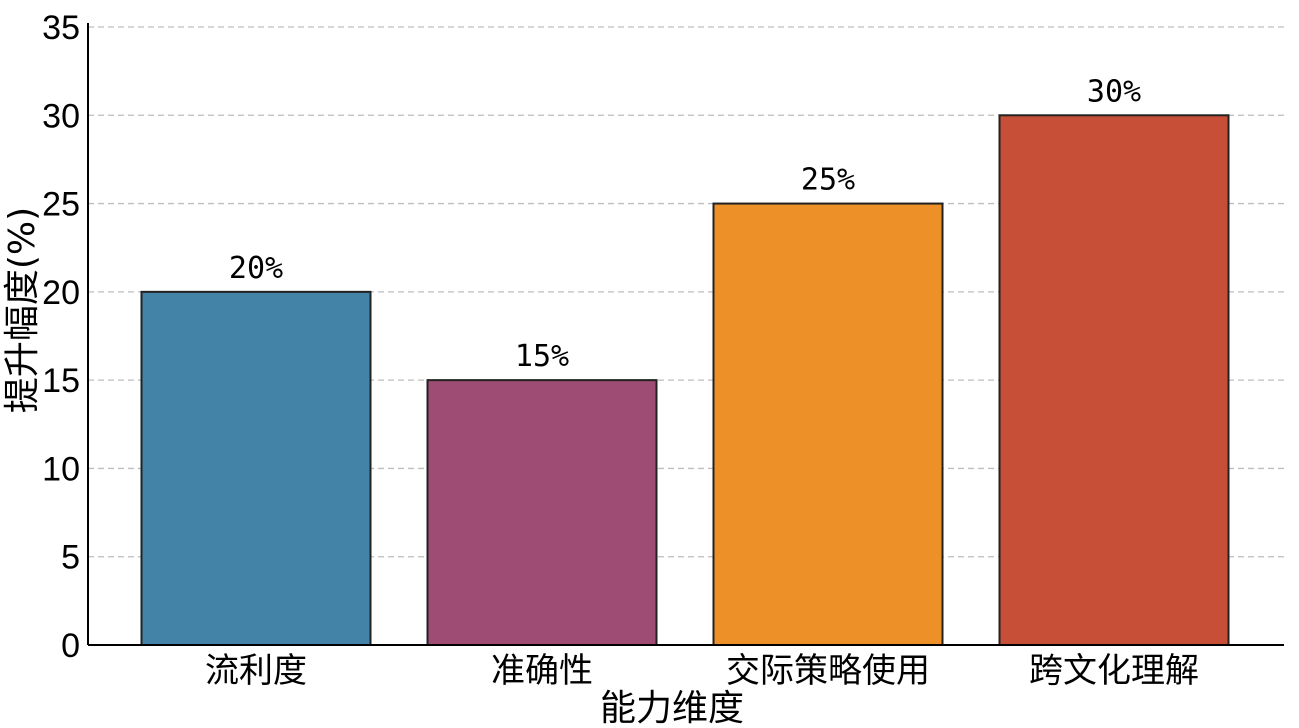 The width and height of the screenshot is (1299, 728). Describe the element at coordinates (70, 646) in the screenshot. I see `y-tick-label: 0` at that location.